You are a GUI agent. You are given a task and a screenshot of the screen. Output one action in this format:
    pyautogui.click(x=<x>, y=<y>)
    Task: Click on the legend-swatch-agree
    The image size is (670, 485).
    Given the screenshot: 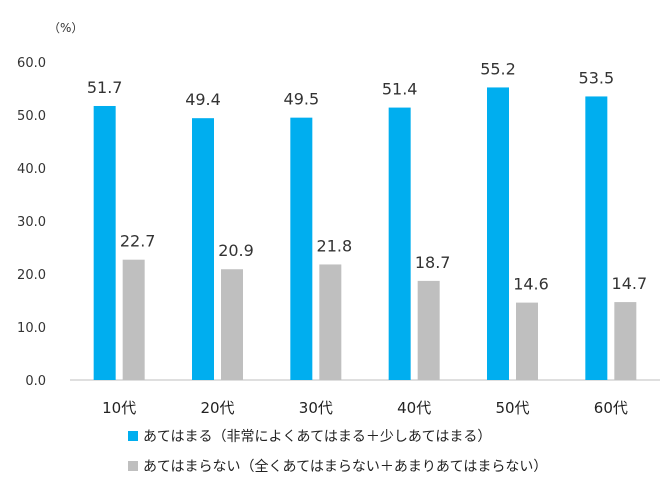 What is the action you would take?
    pyautogui.click(x=133, y=436)
    